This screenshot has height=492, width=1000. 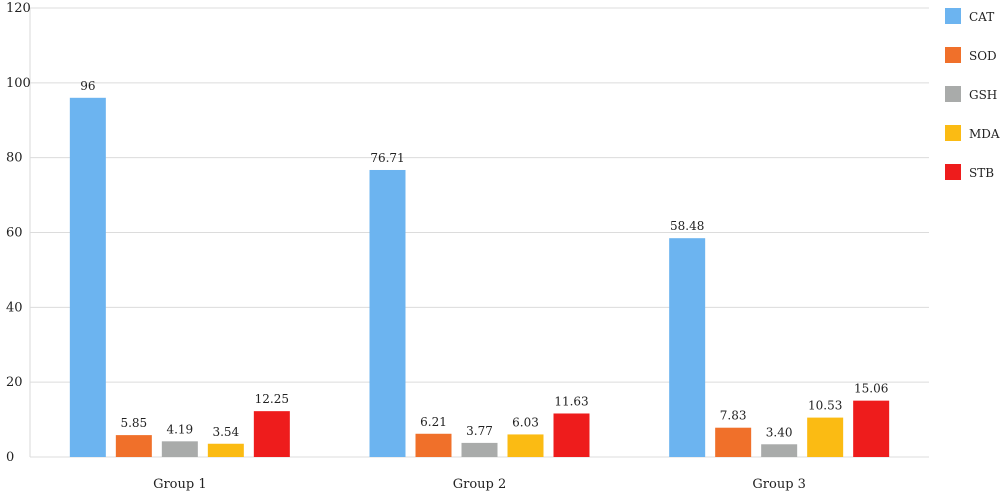 I want to click on x-axis-labels: Group 1 Group 2 Group 3, so click(x=479, y=484).